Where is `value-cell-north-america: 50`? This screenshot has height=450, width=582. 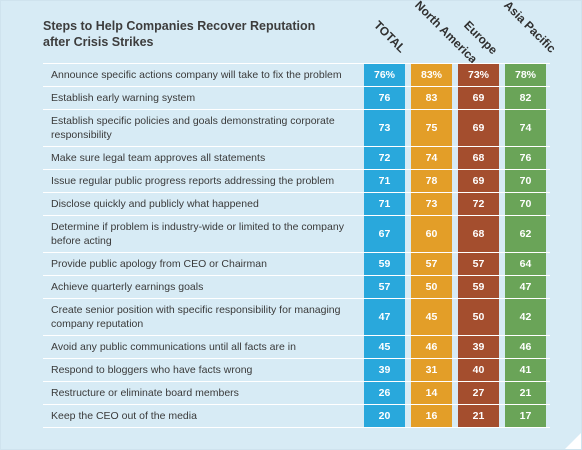 value-cell-north-america: 50 is located at coordinates (431, 287).